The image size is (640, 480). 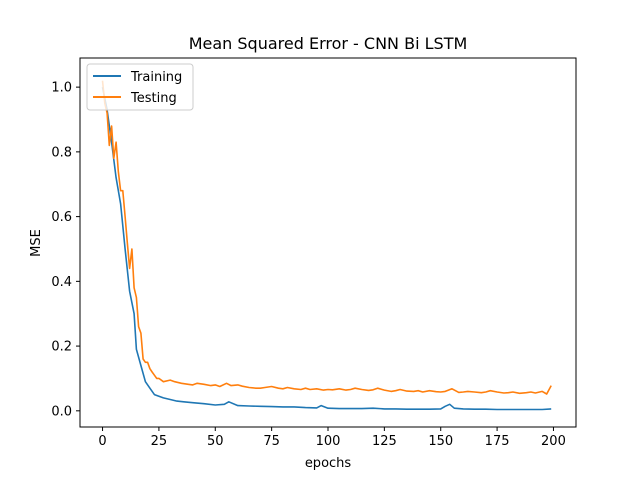 I want to click on legend-label-testing: Testing, so click(x=153, y=98).